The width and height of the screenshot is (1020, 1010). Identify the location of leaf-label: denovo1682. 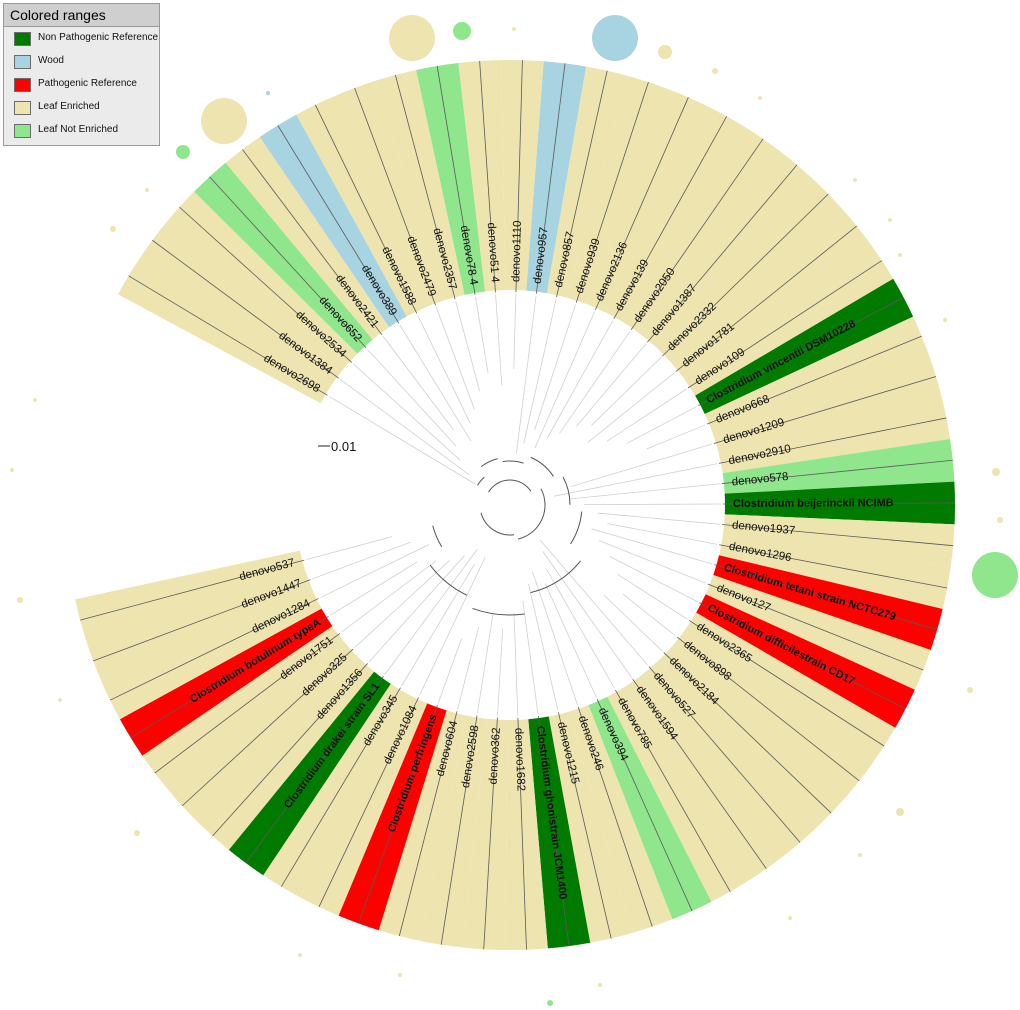
(519, 760).